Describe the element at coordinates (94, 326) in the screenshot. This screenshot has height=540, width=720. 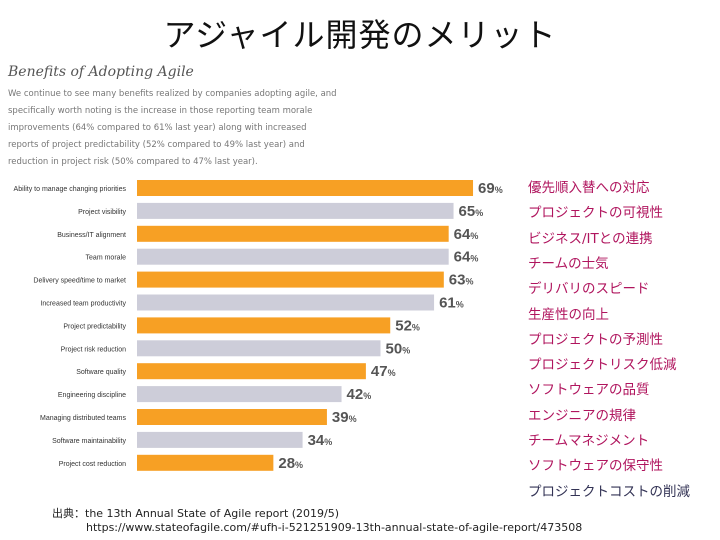
I see `category-label: Project predictability` at that location.